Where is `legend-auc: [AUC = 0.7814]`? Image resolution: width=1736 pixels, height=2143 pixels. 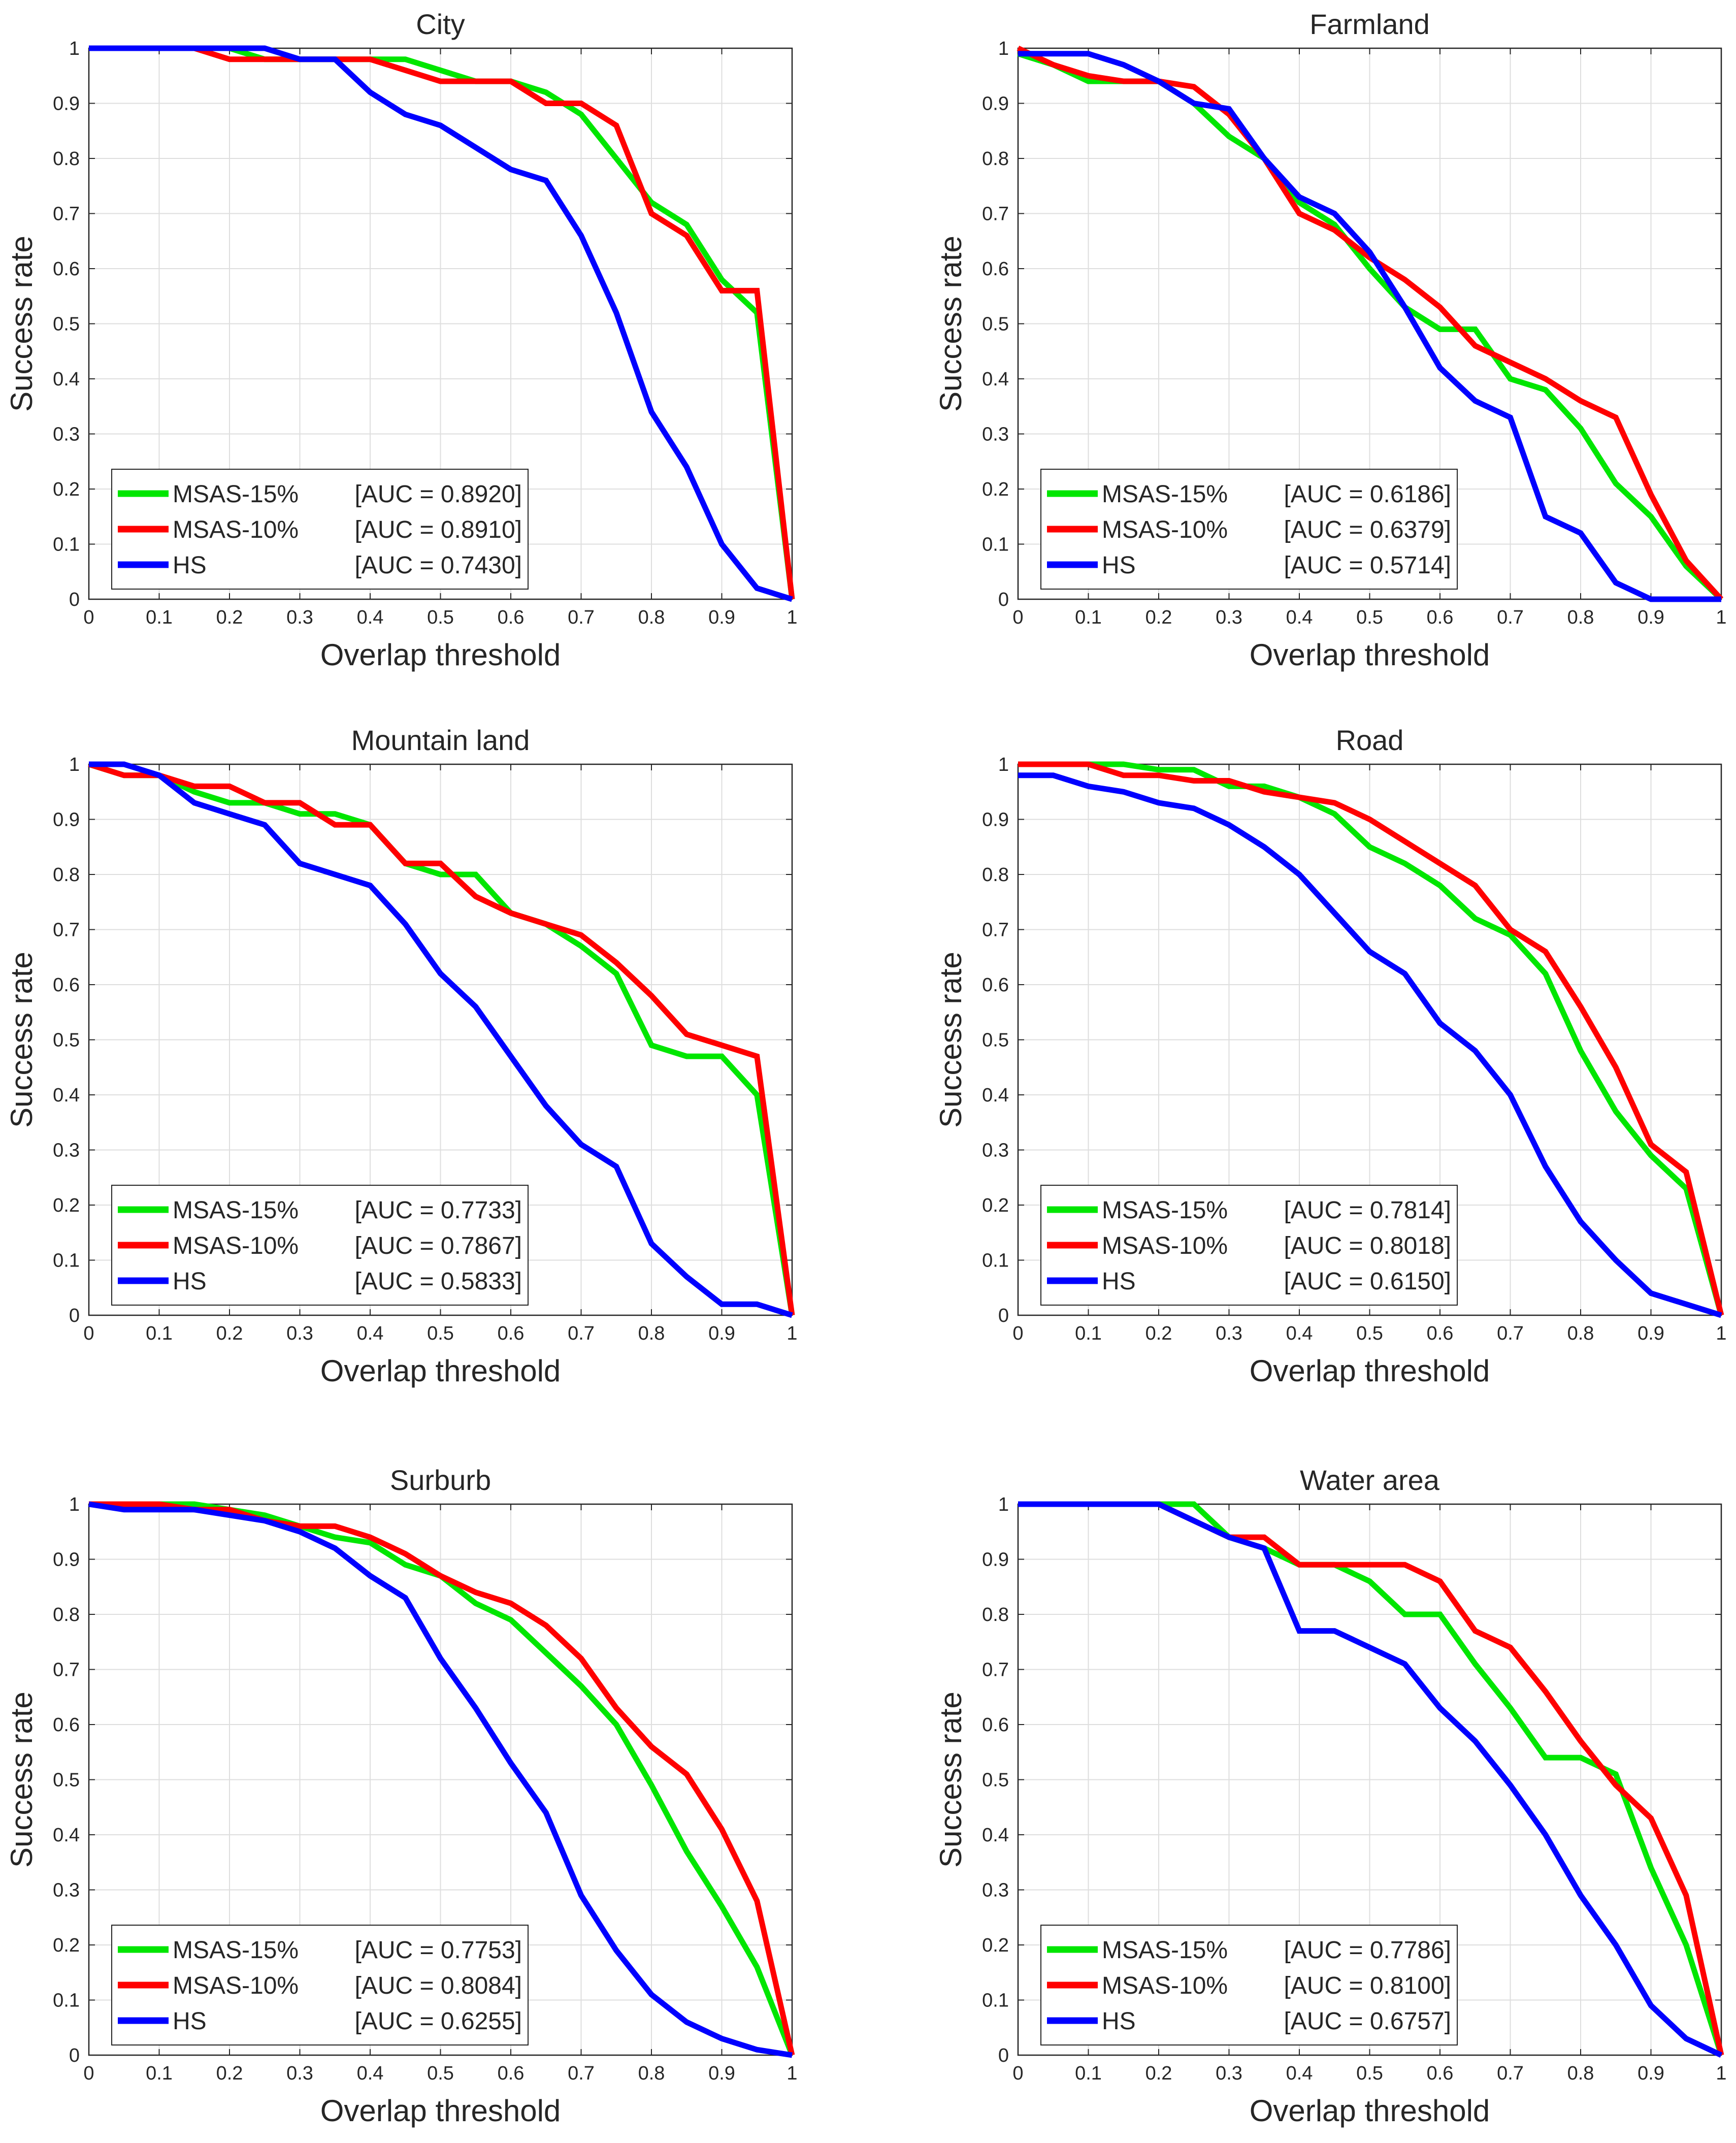 legend-auc: [AUC = 0.7814] is located at coordinates (1367, 1210).